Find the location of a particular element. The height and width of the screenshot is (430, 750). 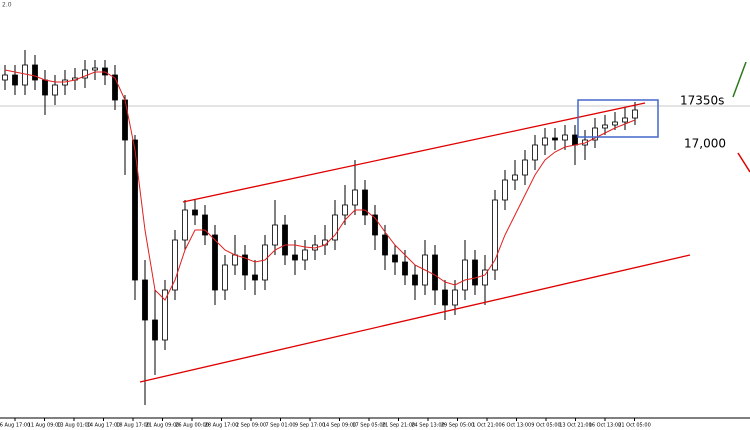

x-tick-label: 21 Aug 09:00 is located at coordinates (163, 426).